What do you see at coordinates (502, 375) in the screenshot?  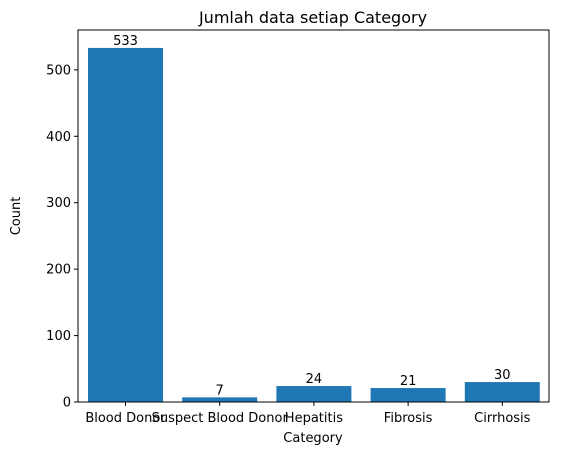 I see `bar-value-label: 30` at bounding box center [502, 375].